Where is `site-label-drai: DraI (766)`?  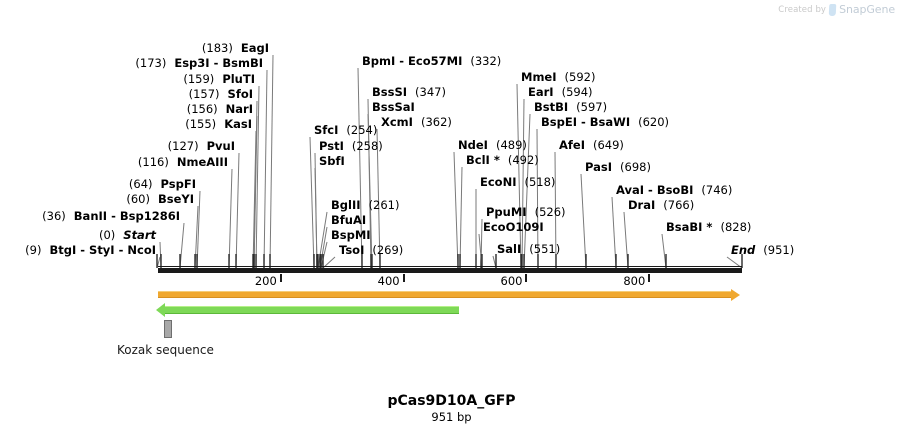 site-label-drai: DraI (766) is located at coordinates (661, 205).